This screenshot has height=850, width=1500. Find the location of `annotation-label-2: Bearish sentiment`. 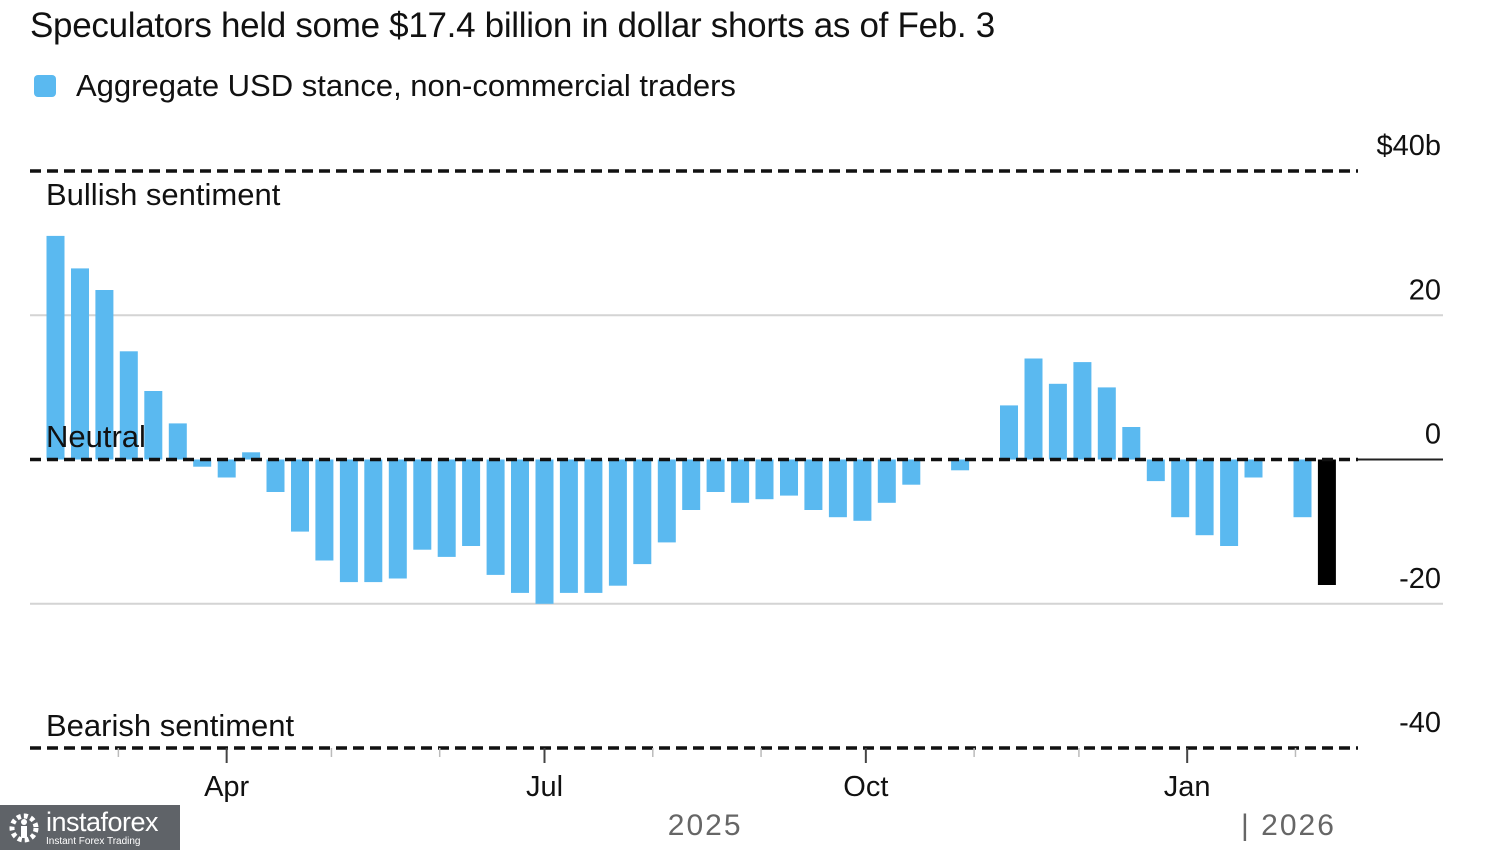

annotation-label-2: Bearish sentiment is located at coordinates (170, 725).